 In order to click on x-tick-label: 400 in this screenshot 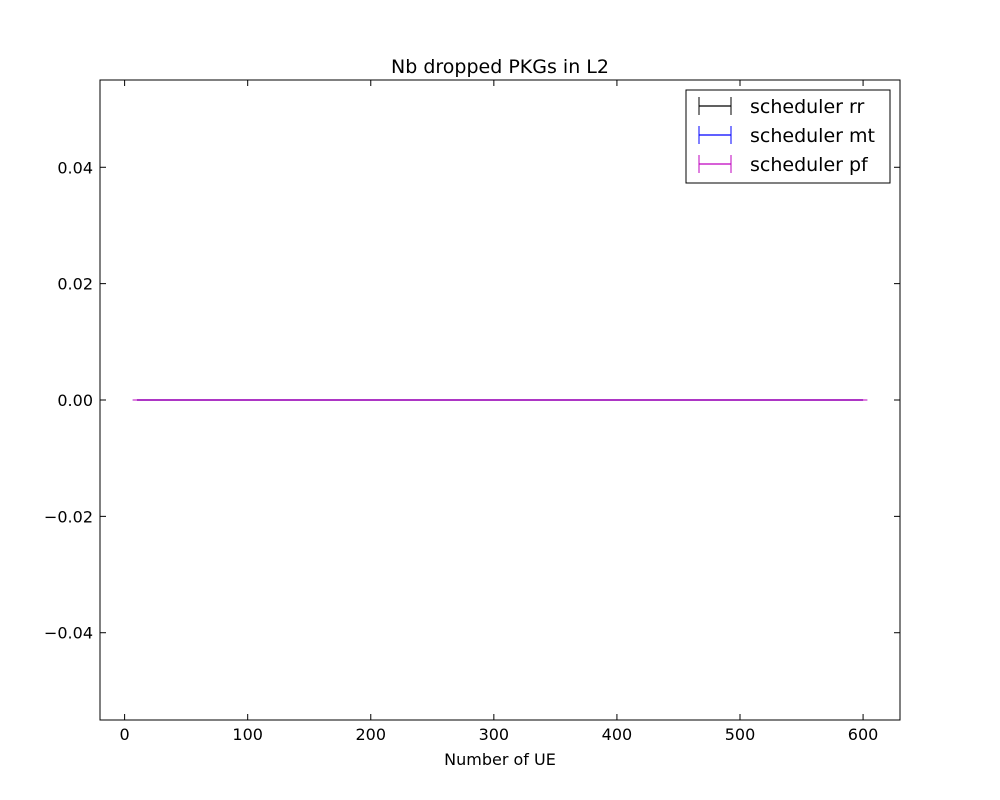, I will do `click(617, 734)`.